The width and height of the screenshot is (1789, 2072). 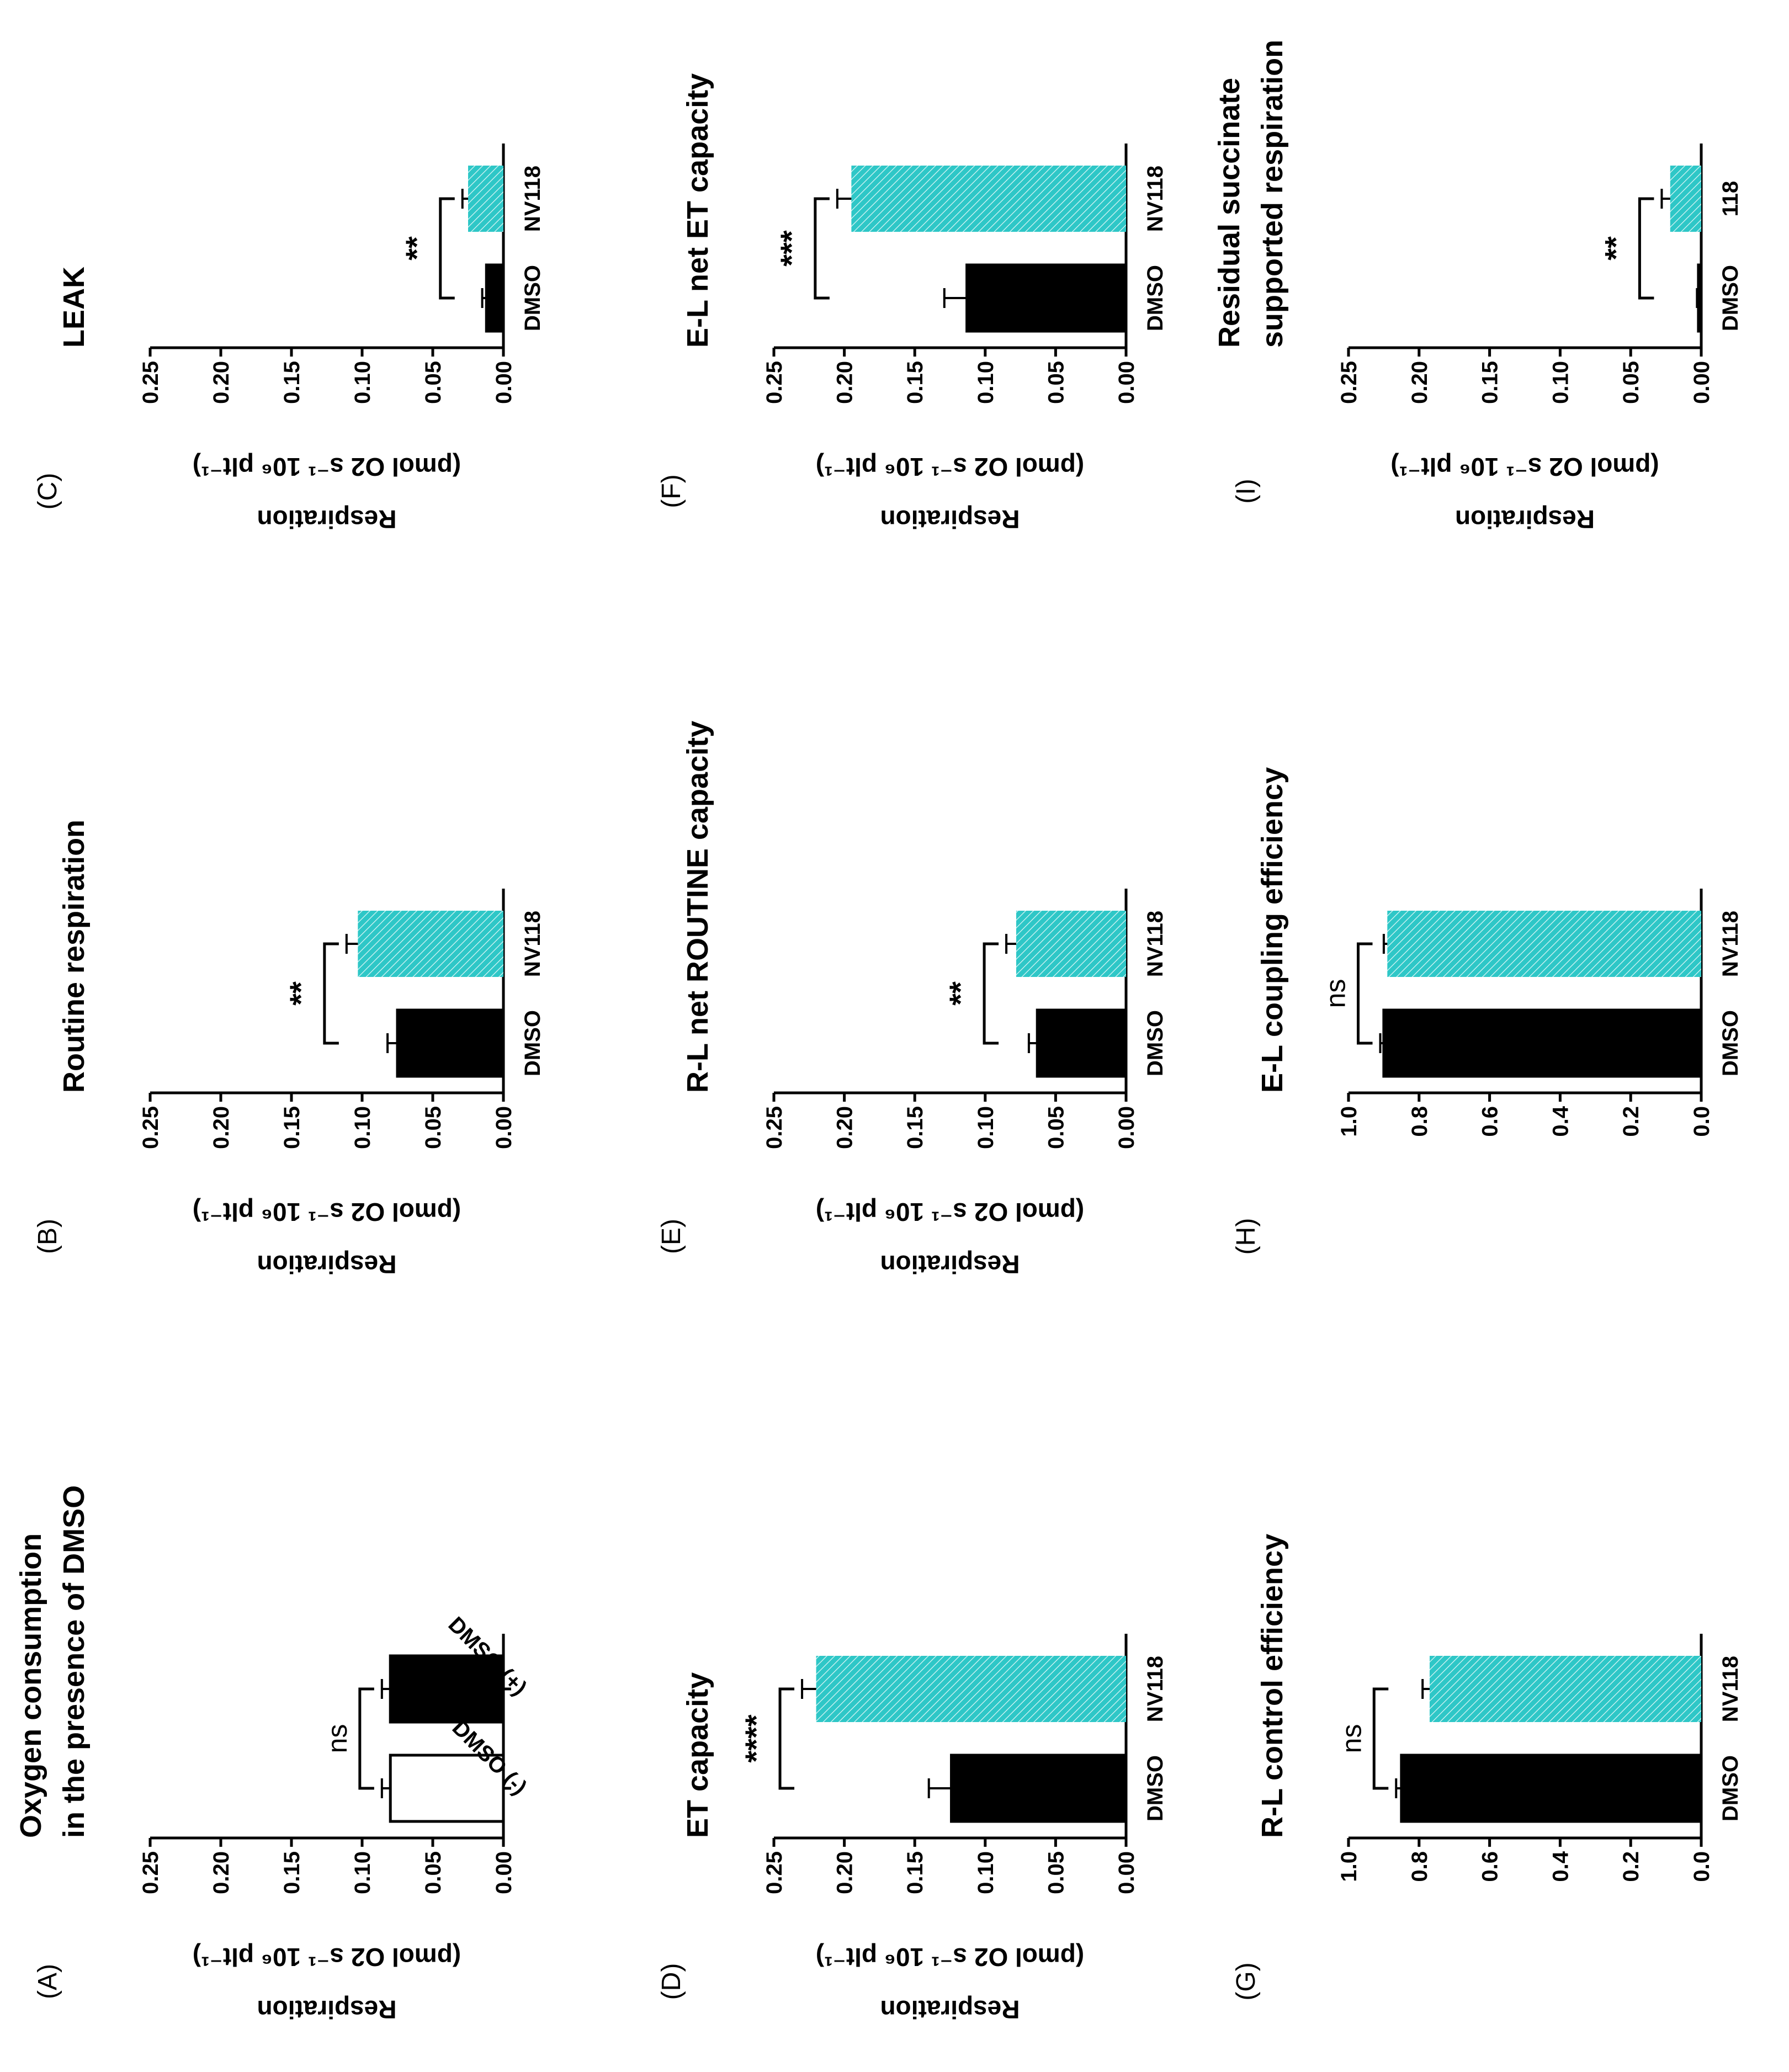 I want to click on panel-title: Routine respiration, so click(x=74, y=956).